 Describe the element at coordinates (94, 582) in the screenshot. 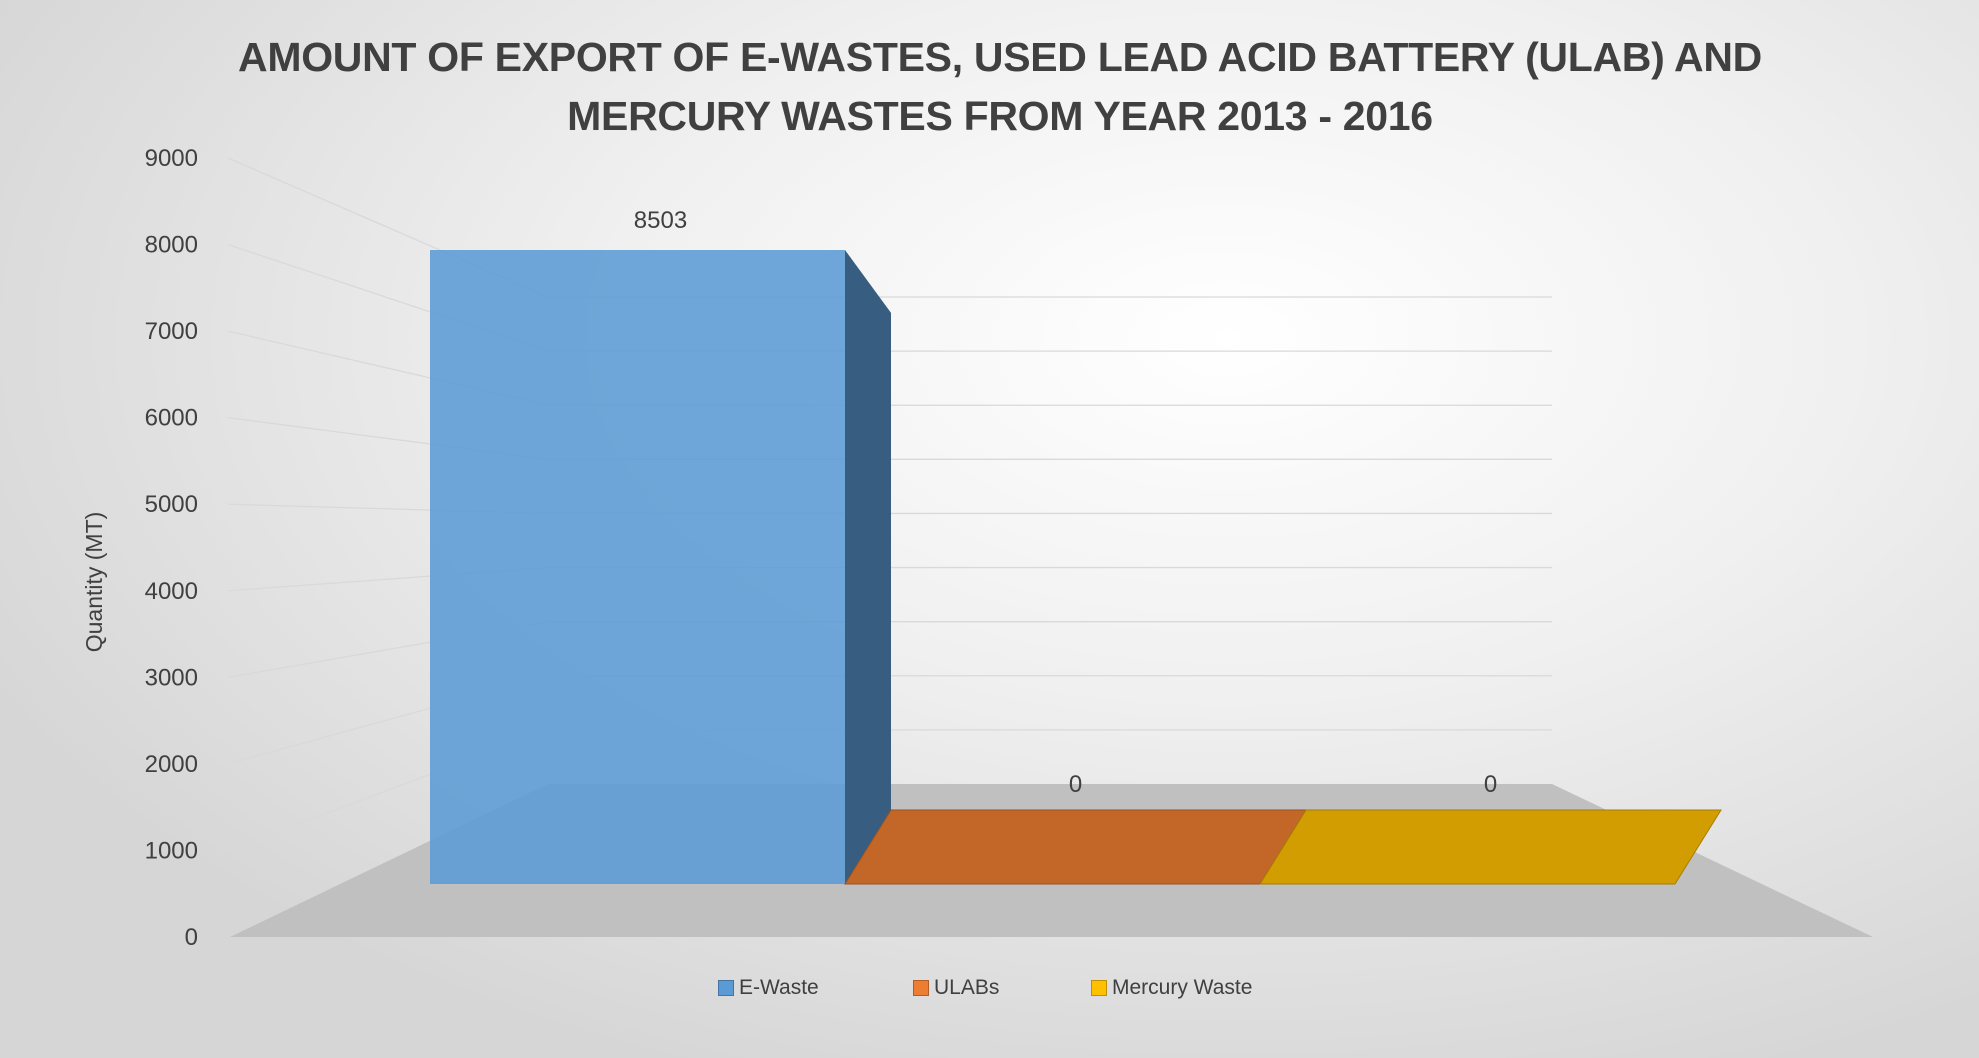

I see `y-axis-title: Quantity (MT)` at that location.